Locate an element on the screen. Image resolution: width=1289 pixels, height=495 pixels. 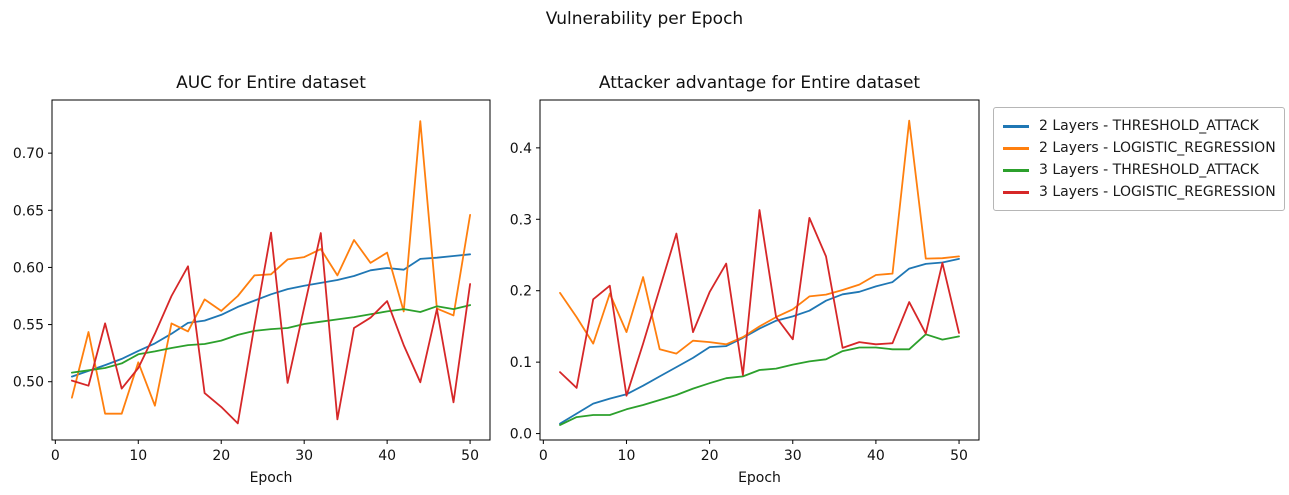
legend-line-swatch-red is located at coordinates (1016, 192).